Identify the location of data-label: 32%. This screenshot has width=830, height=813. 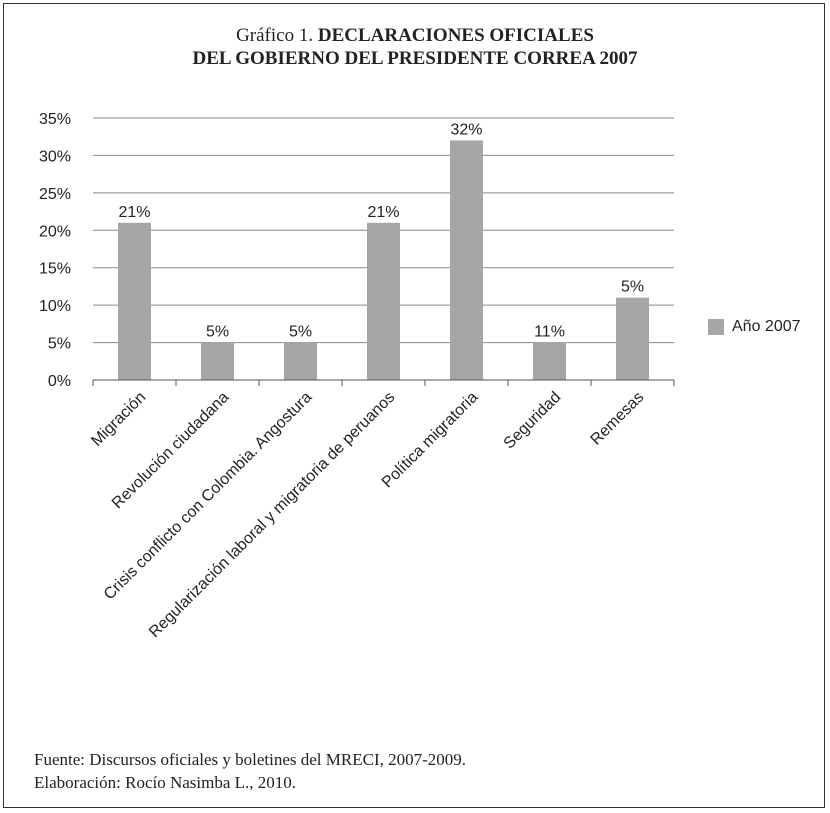
(466, 129).